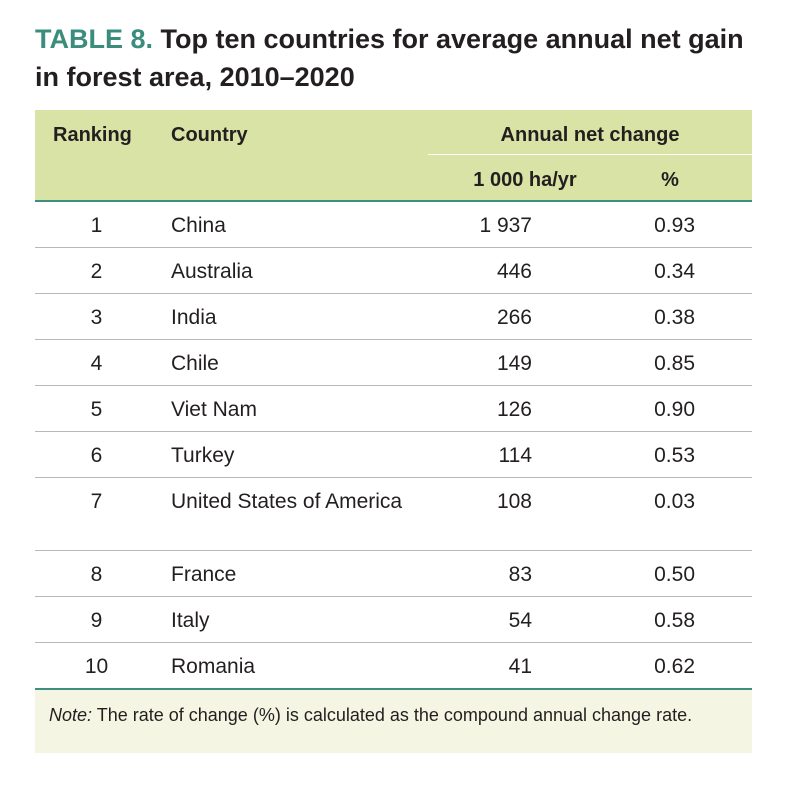 The image size is (786, 811). Describe the element at coordinates (514, 317) in the screenshot. I see `cell-ha-per-yr: 266` at that location.